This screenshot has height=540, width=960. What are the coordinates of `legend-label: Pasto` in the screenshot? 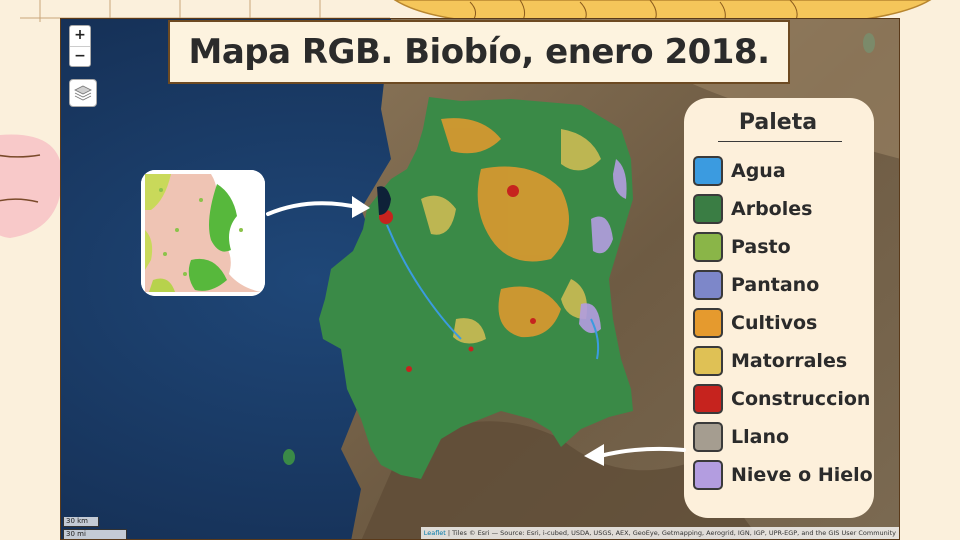 It's located at (761, 247).